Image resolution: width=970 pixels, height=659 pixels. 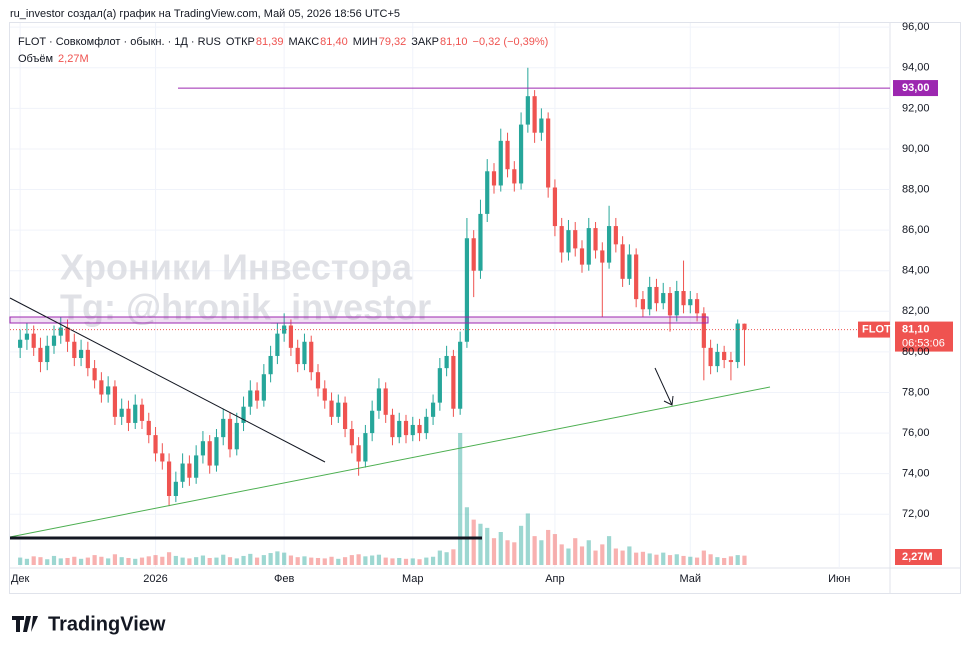 I want to click on symbol-badge, so click(x=874, y=329).